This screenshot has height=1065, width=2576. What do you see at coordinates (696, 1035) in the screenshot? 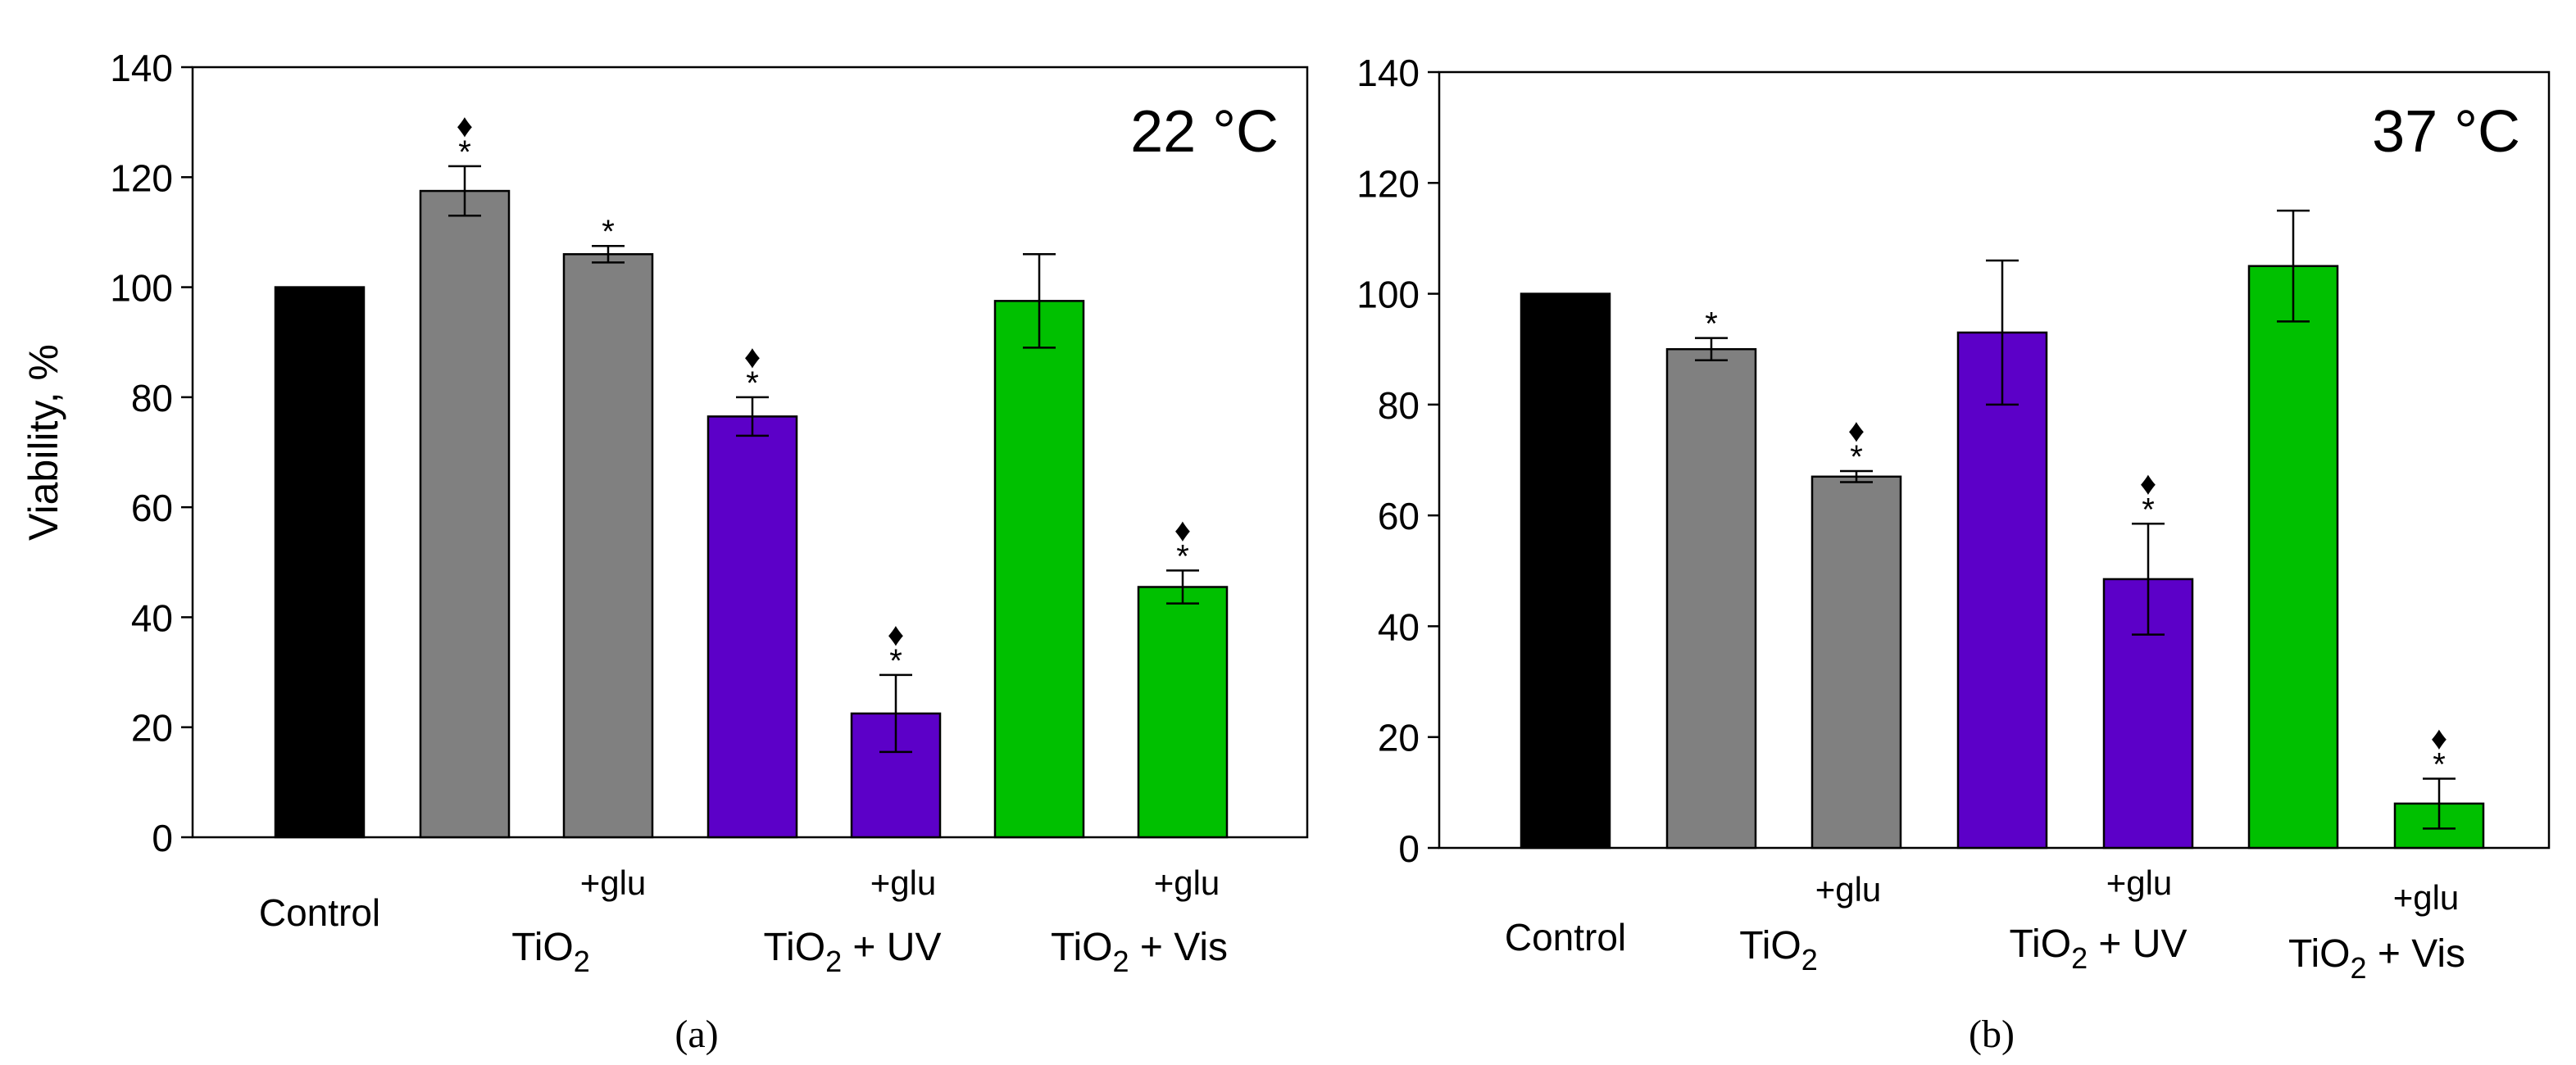
I see `panel-caption-a: (a)` at bounding box center [696, 1035].